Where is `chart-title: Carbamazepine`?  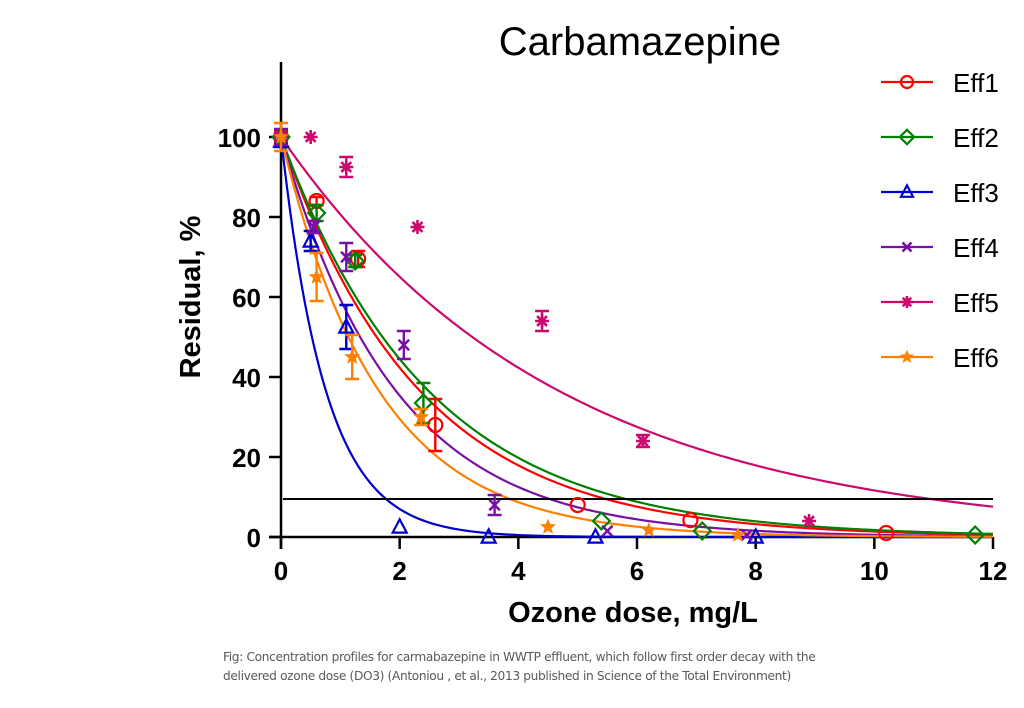 chart-title: Carbamazepine is located at coordinates (640, 42).